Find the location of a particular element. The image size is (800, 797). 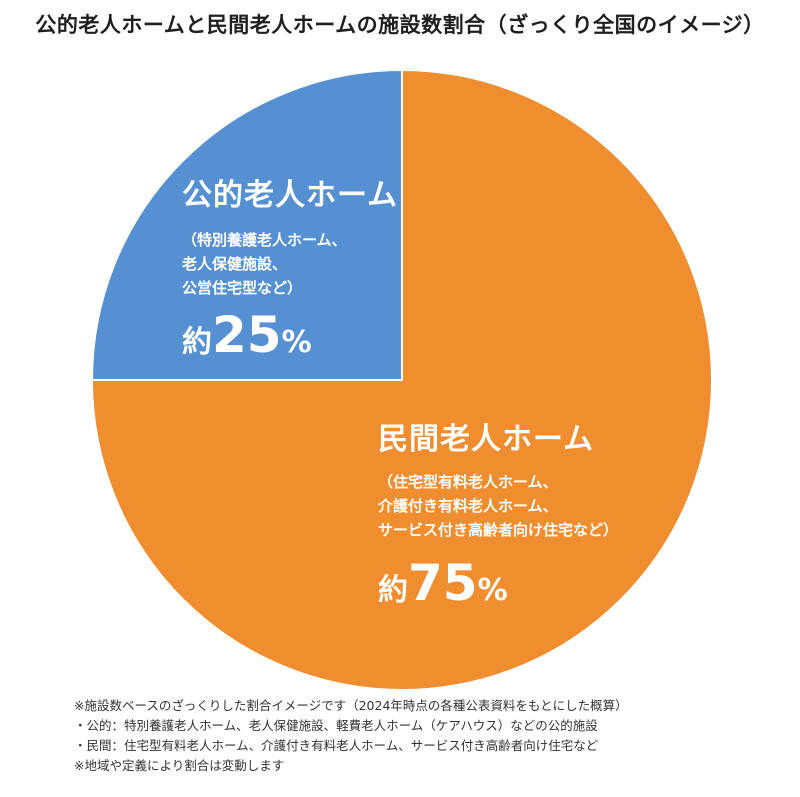

slice-description-line: （住宅型有料老人ホーム、 is located at coordinates (468, 482).